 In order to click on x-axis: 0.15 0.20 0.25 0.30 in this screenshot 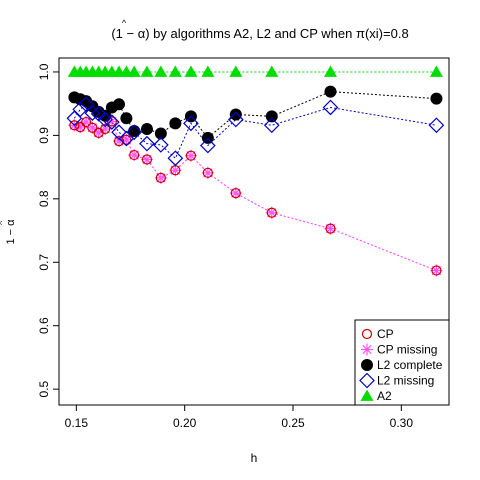, I will do `click(239, 417)`.